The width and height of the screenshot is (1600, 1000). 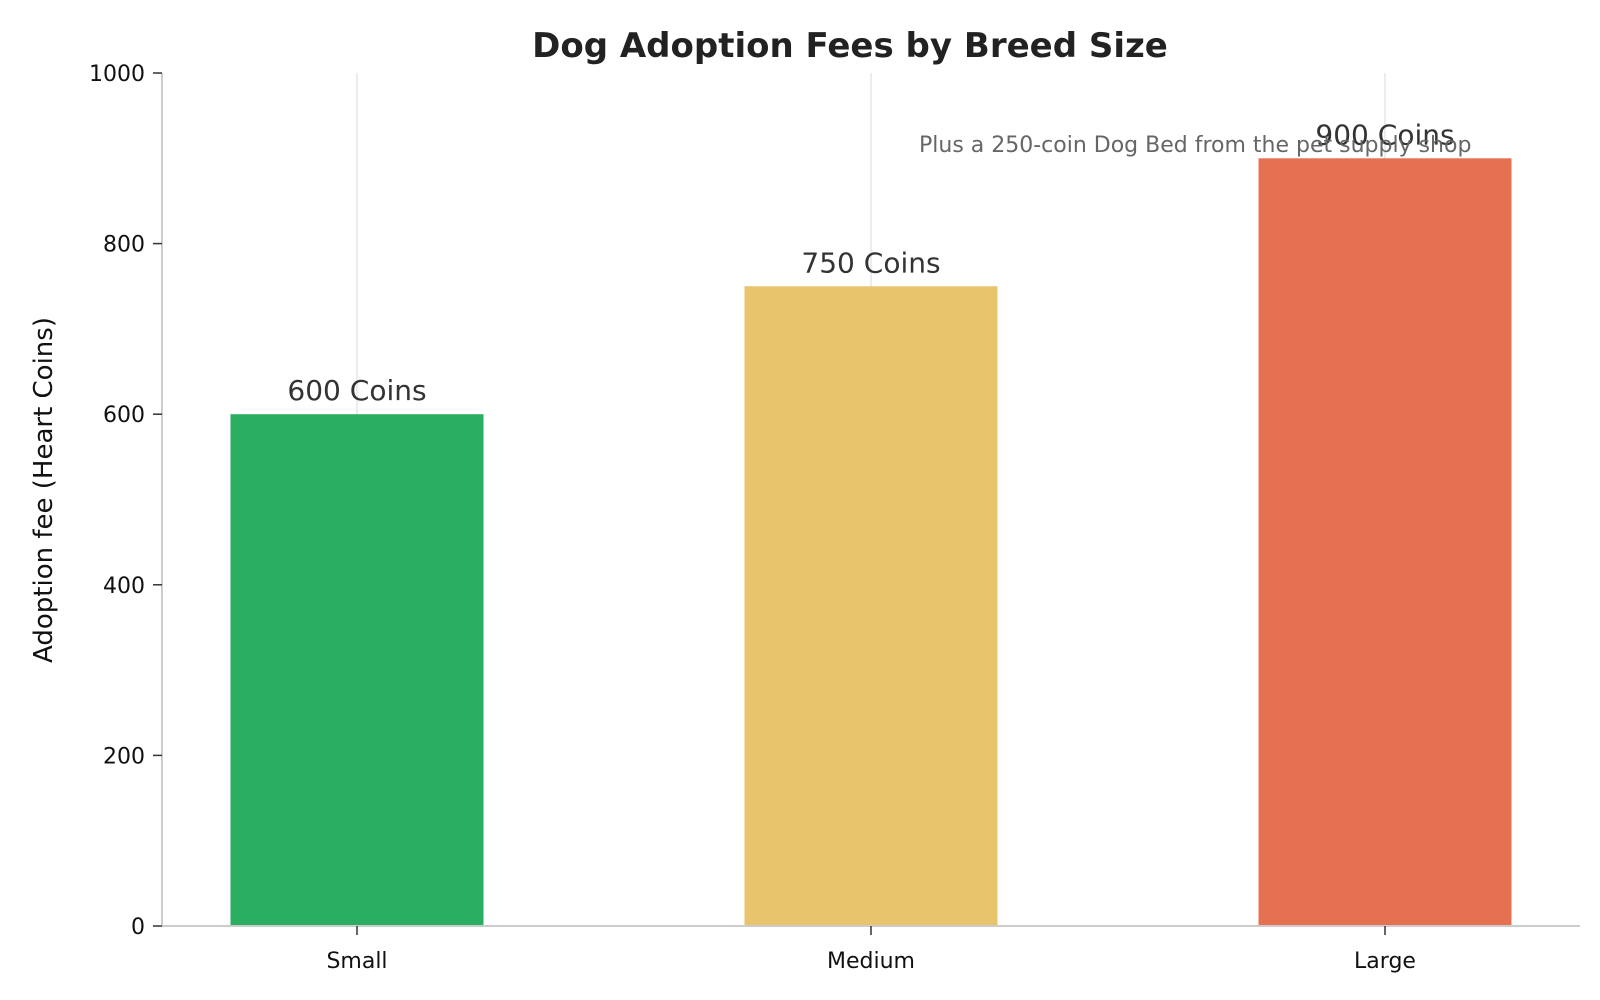 What do you see at coordinates (357, 670) in the screenshot?
I see `bar-small` at bounding box center [357, 670].